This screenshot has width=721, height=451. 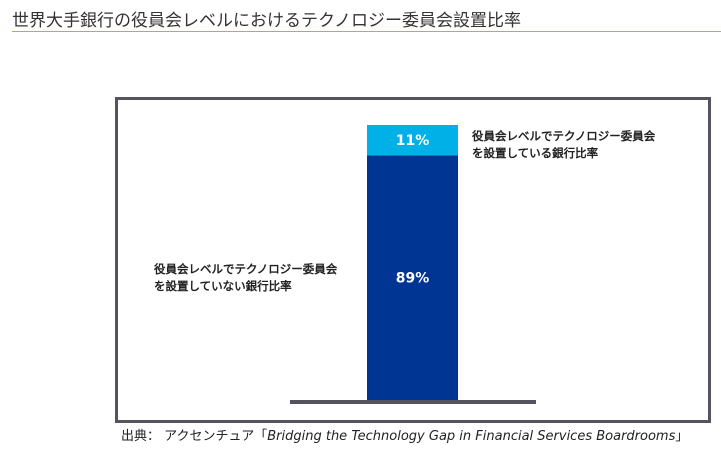 I want to click on legend-label-line: を設置している銀行比率, so click(x=535, y=153).